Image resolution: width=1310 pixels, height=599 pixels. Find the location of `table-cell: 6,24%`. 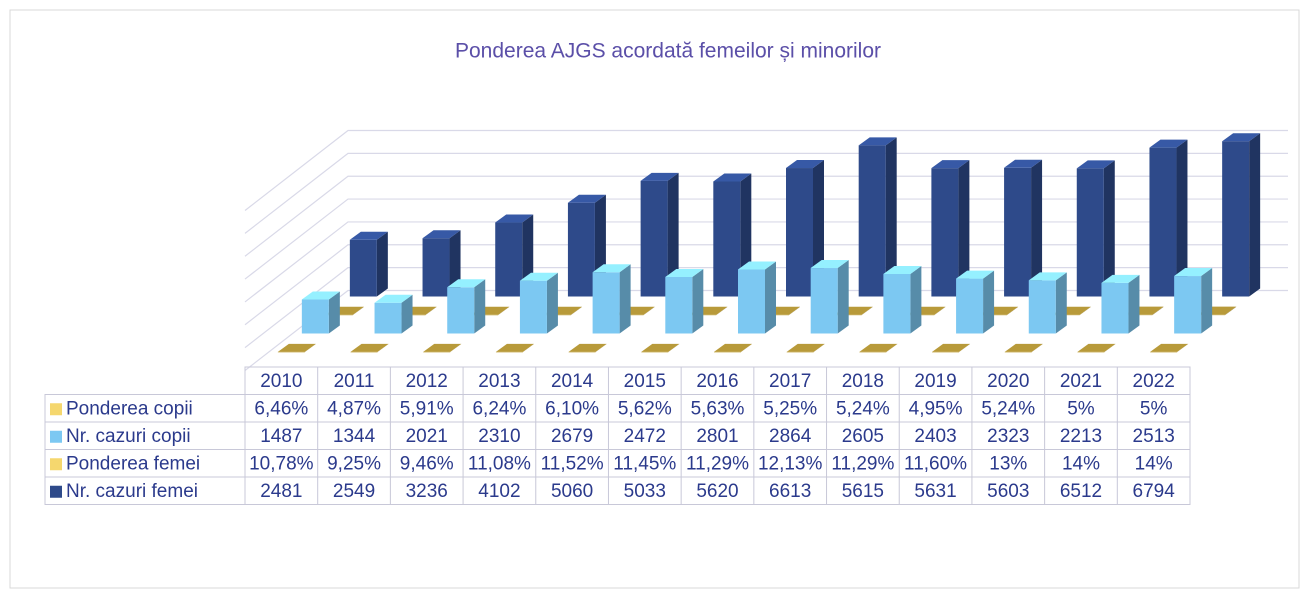

table-cell: 6,24% is located at coordinates (499, 408).